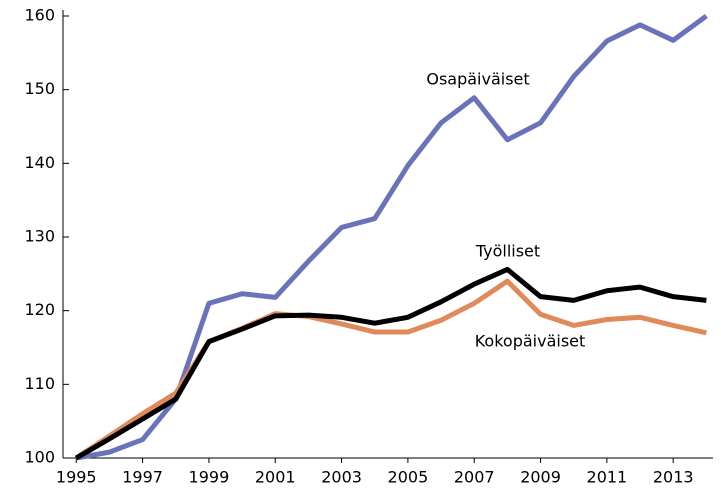  I want to click on x-tick-label: 2003, so click(341, 477).